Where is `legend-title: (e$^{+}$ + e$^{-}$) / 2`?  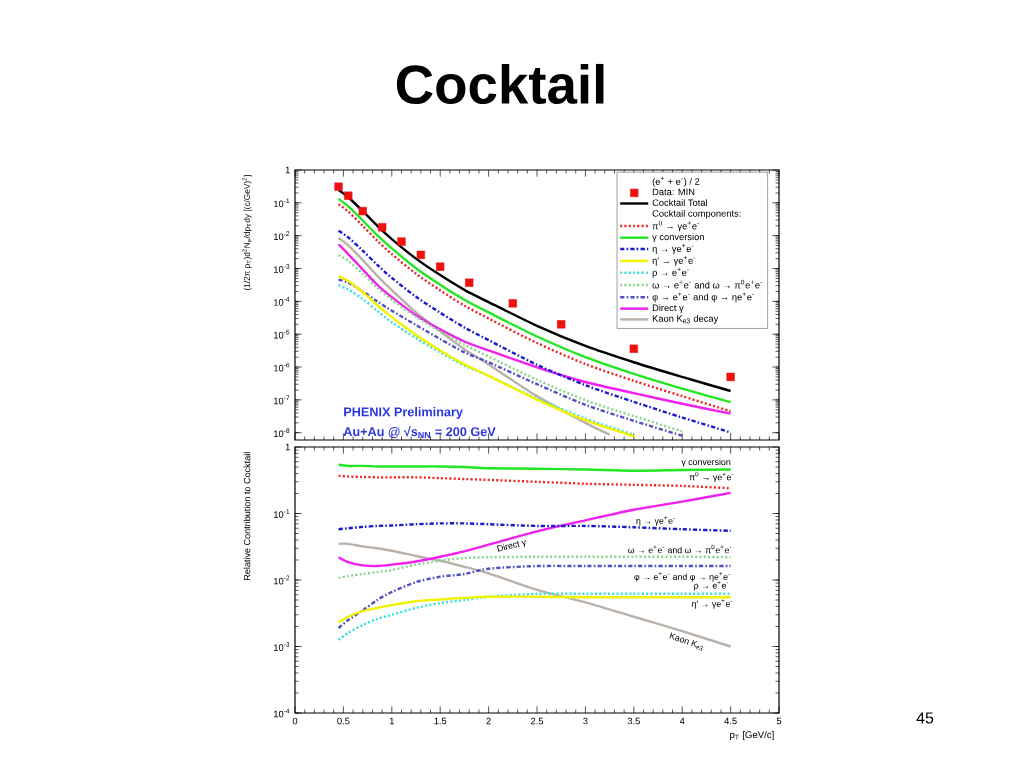 legend-title: (e$^{+}$ + e$^{-}$) / 2 is located at coordinates (676, 181).